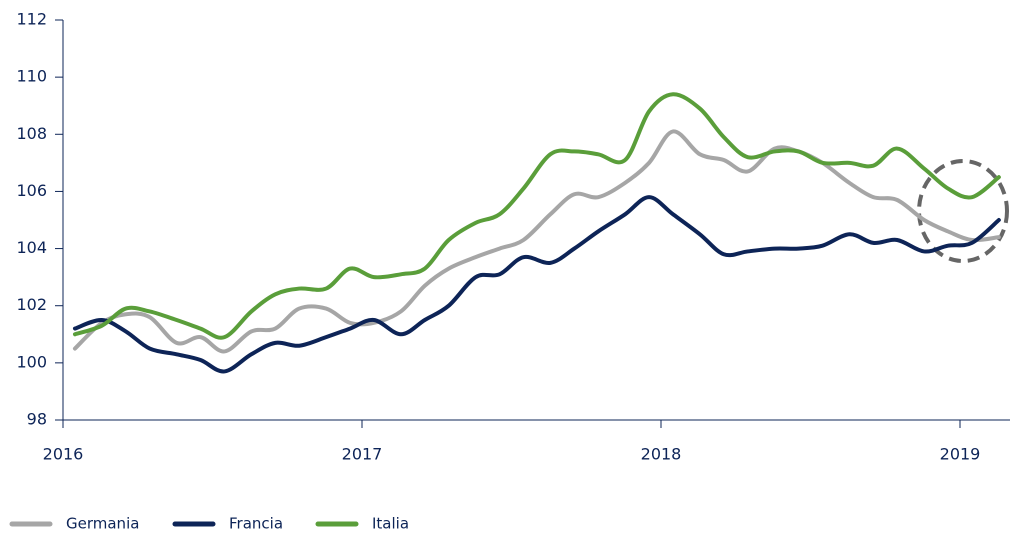 Image resolution: width=1012 pixels, height=534 pixels. What do you see at coordinates (102, 524) in the screenshot?
I see `legend-label: Germania` at bounding box center [102, 524].